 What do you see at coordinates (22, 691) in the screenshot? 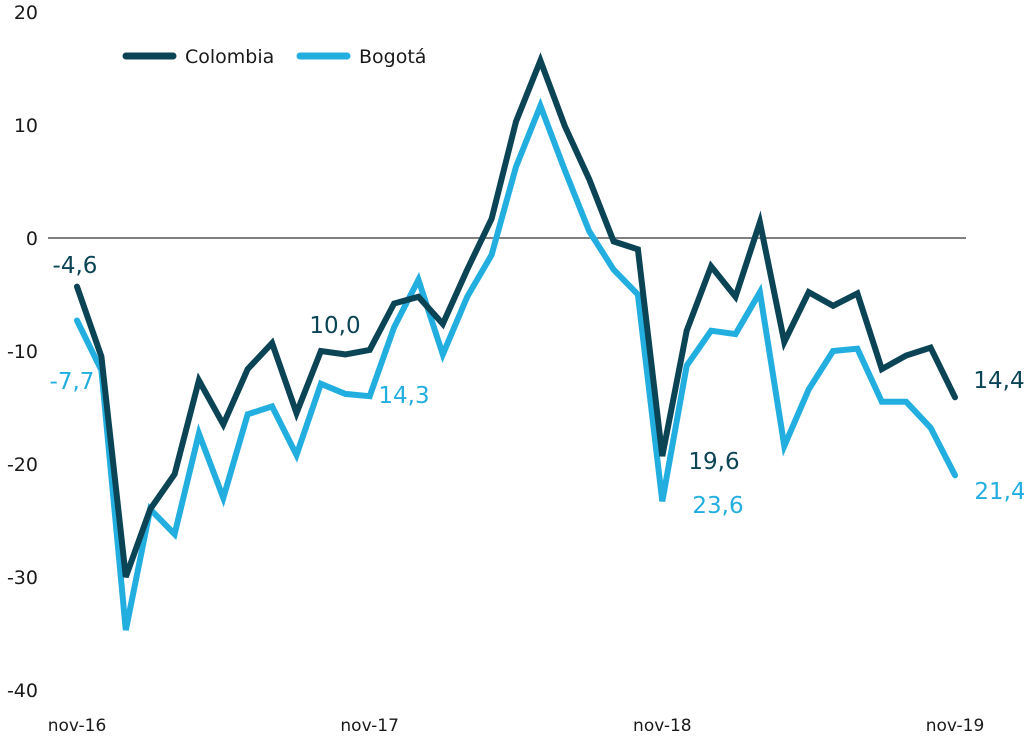
I see `y-tick-label: -40` at bounding box center [22, 691].